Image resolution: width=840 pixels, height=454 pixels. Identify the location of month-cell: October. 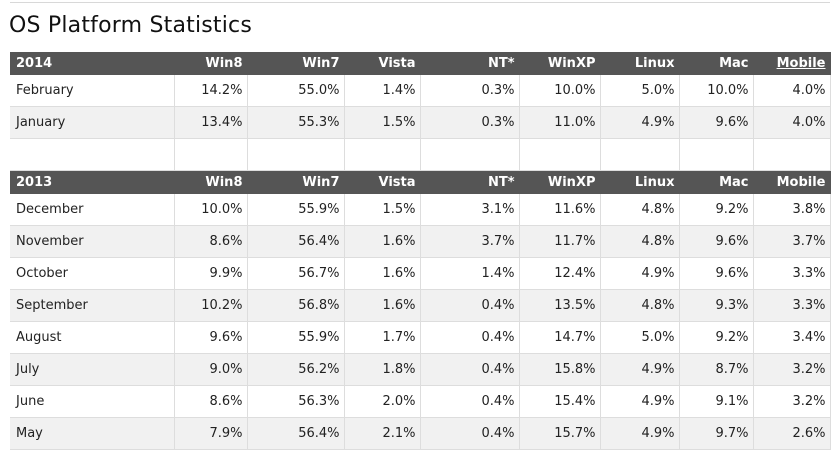
(92, 273).